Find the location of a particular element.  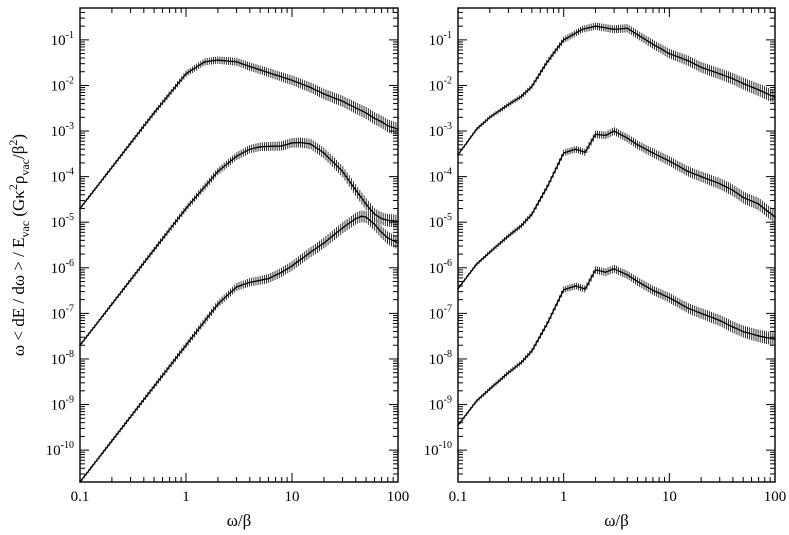

y-axis-label: ω < dE / dω > / Evac (Gκ2ρvac/β2) is located at coordinates (19, 245).